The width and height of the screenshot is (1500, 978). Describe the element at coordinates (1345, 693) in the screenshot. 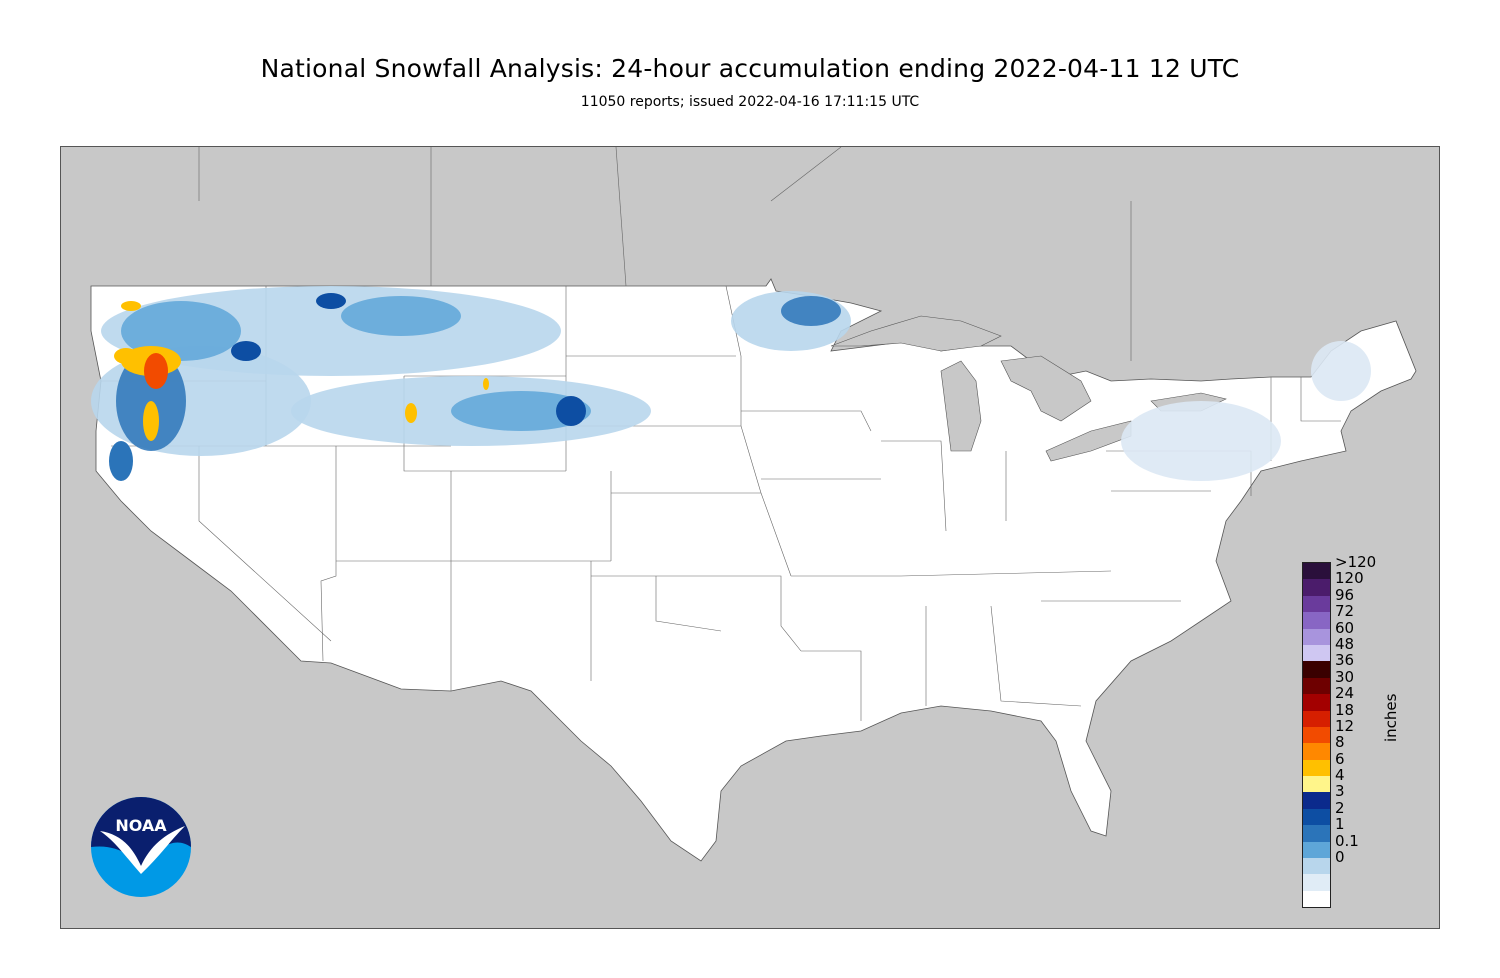

I see `legend-label: 24` at that location.